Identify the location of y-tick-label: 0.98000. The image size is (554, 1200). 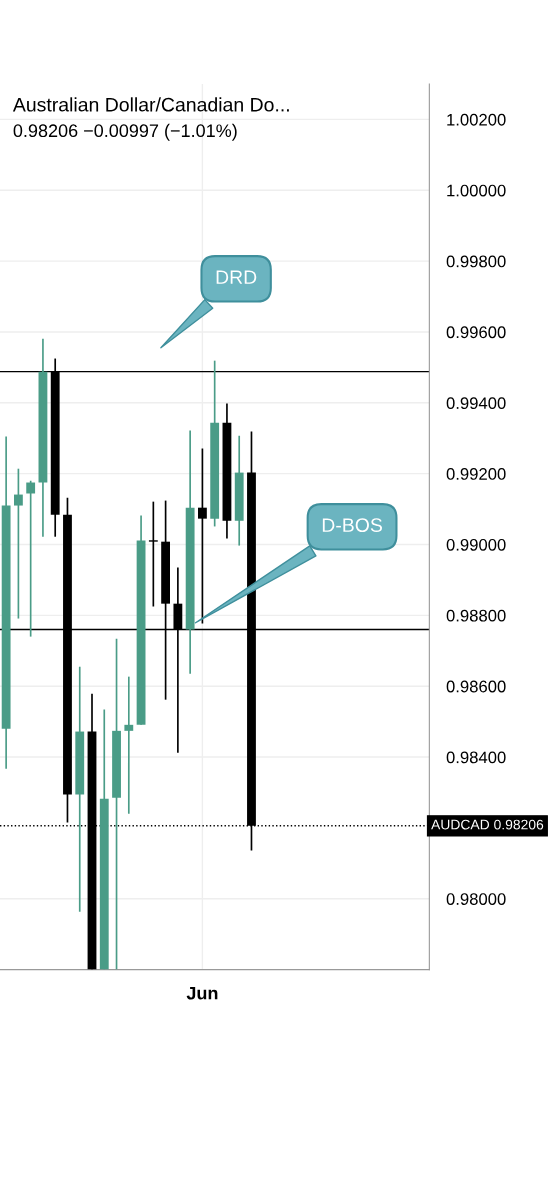
(476, 899).